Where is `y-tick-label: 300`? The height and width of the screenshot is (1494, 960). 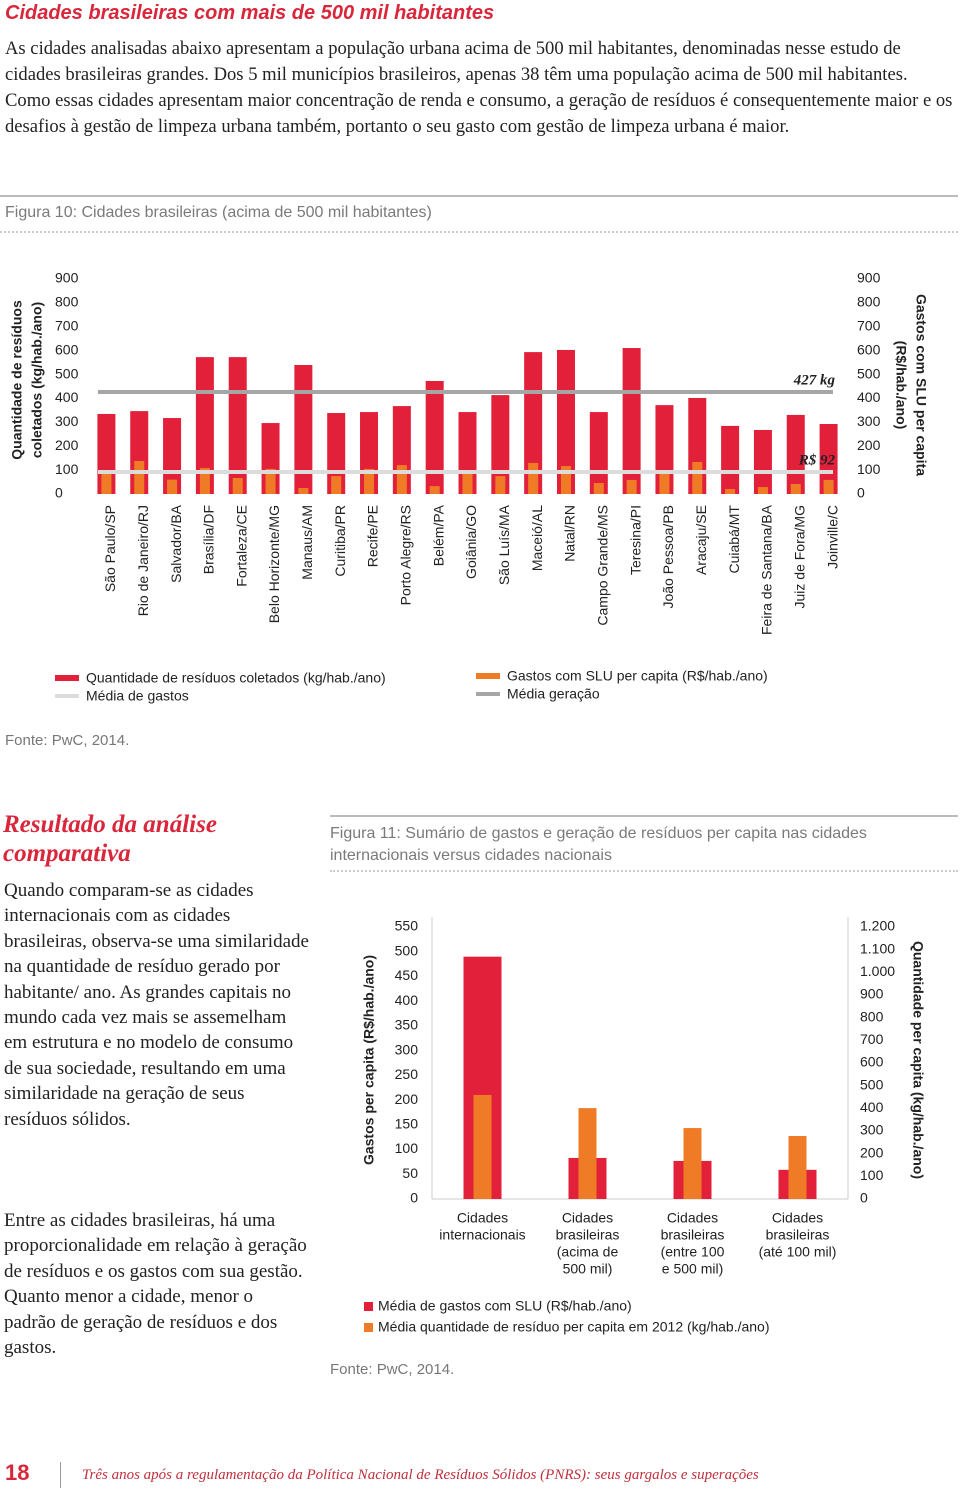
y-tick-label: 300 is located at coordinates (67, 421).